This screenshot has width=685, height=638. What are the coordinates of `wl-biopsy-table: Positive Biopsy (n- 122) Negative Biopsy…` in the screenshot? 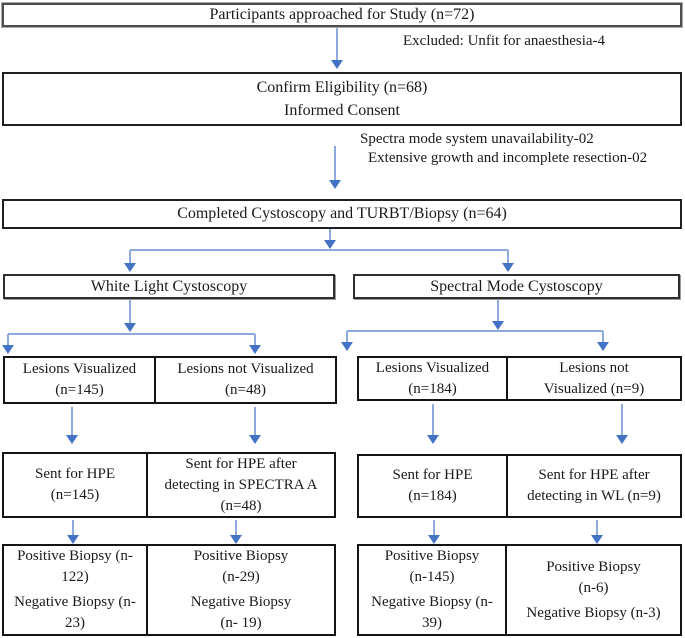 It's located at (169, 590).